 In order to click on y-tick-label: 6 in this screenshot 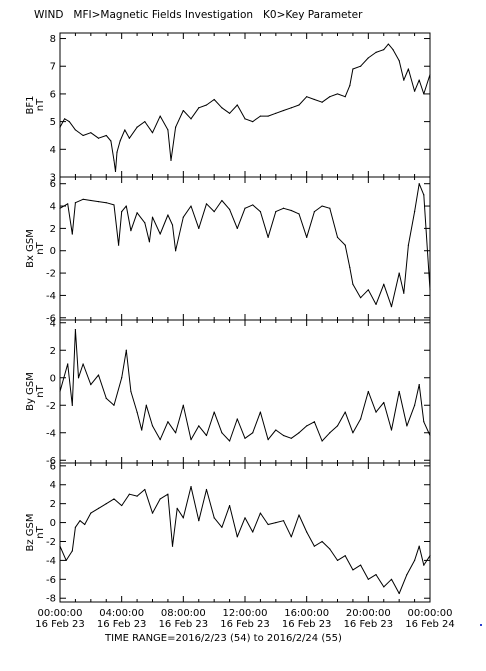, I will do `click(53, 94)`.